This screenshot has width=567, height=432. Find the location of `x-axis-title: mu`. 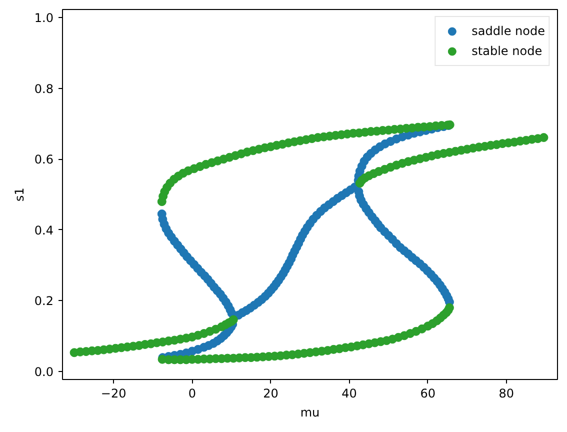

x-axis-title: mu is located at coordinates (310, 413).